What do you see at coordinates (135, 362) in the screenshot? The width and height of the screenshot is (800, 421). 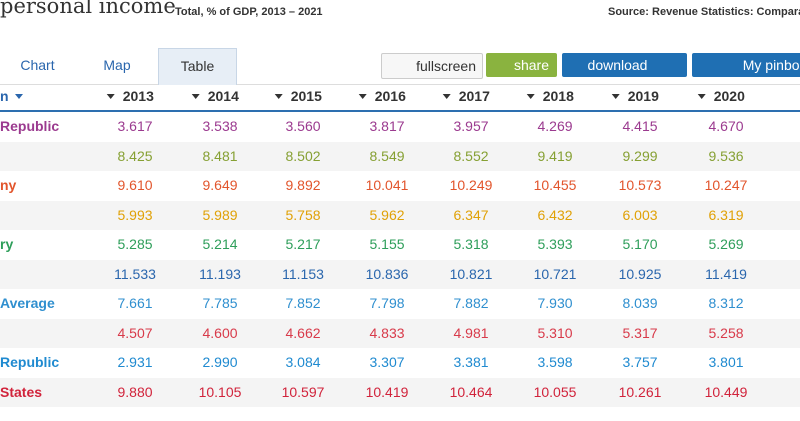 I see `cell: 2.931` at bounding box center [135, 362].